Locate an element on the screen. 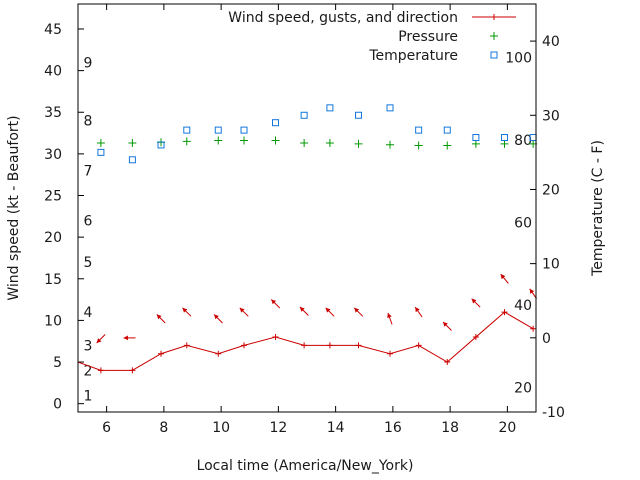 The image size is (640, 480). y-left-tick-label: 25 is located at coordinates (53, 197).